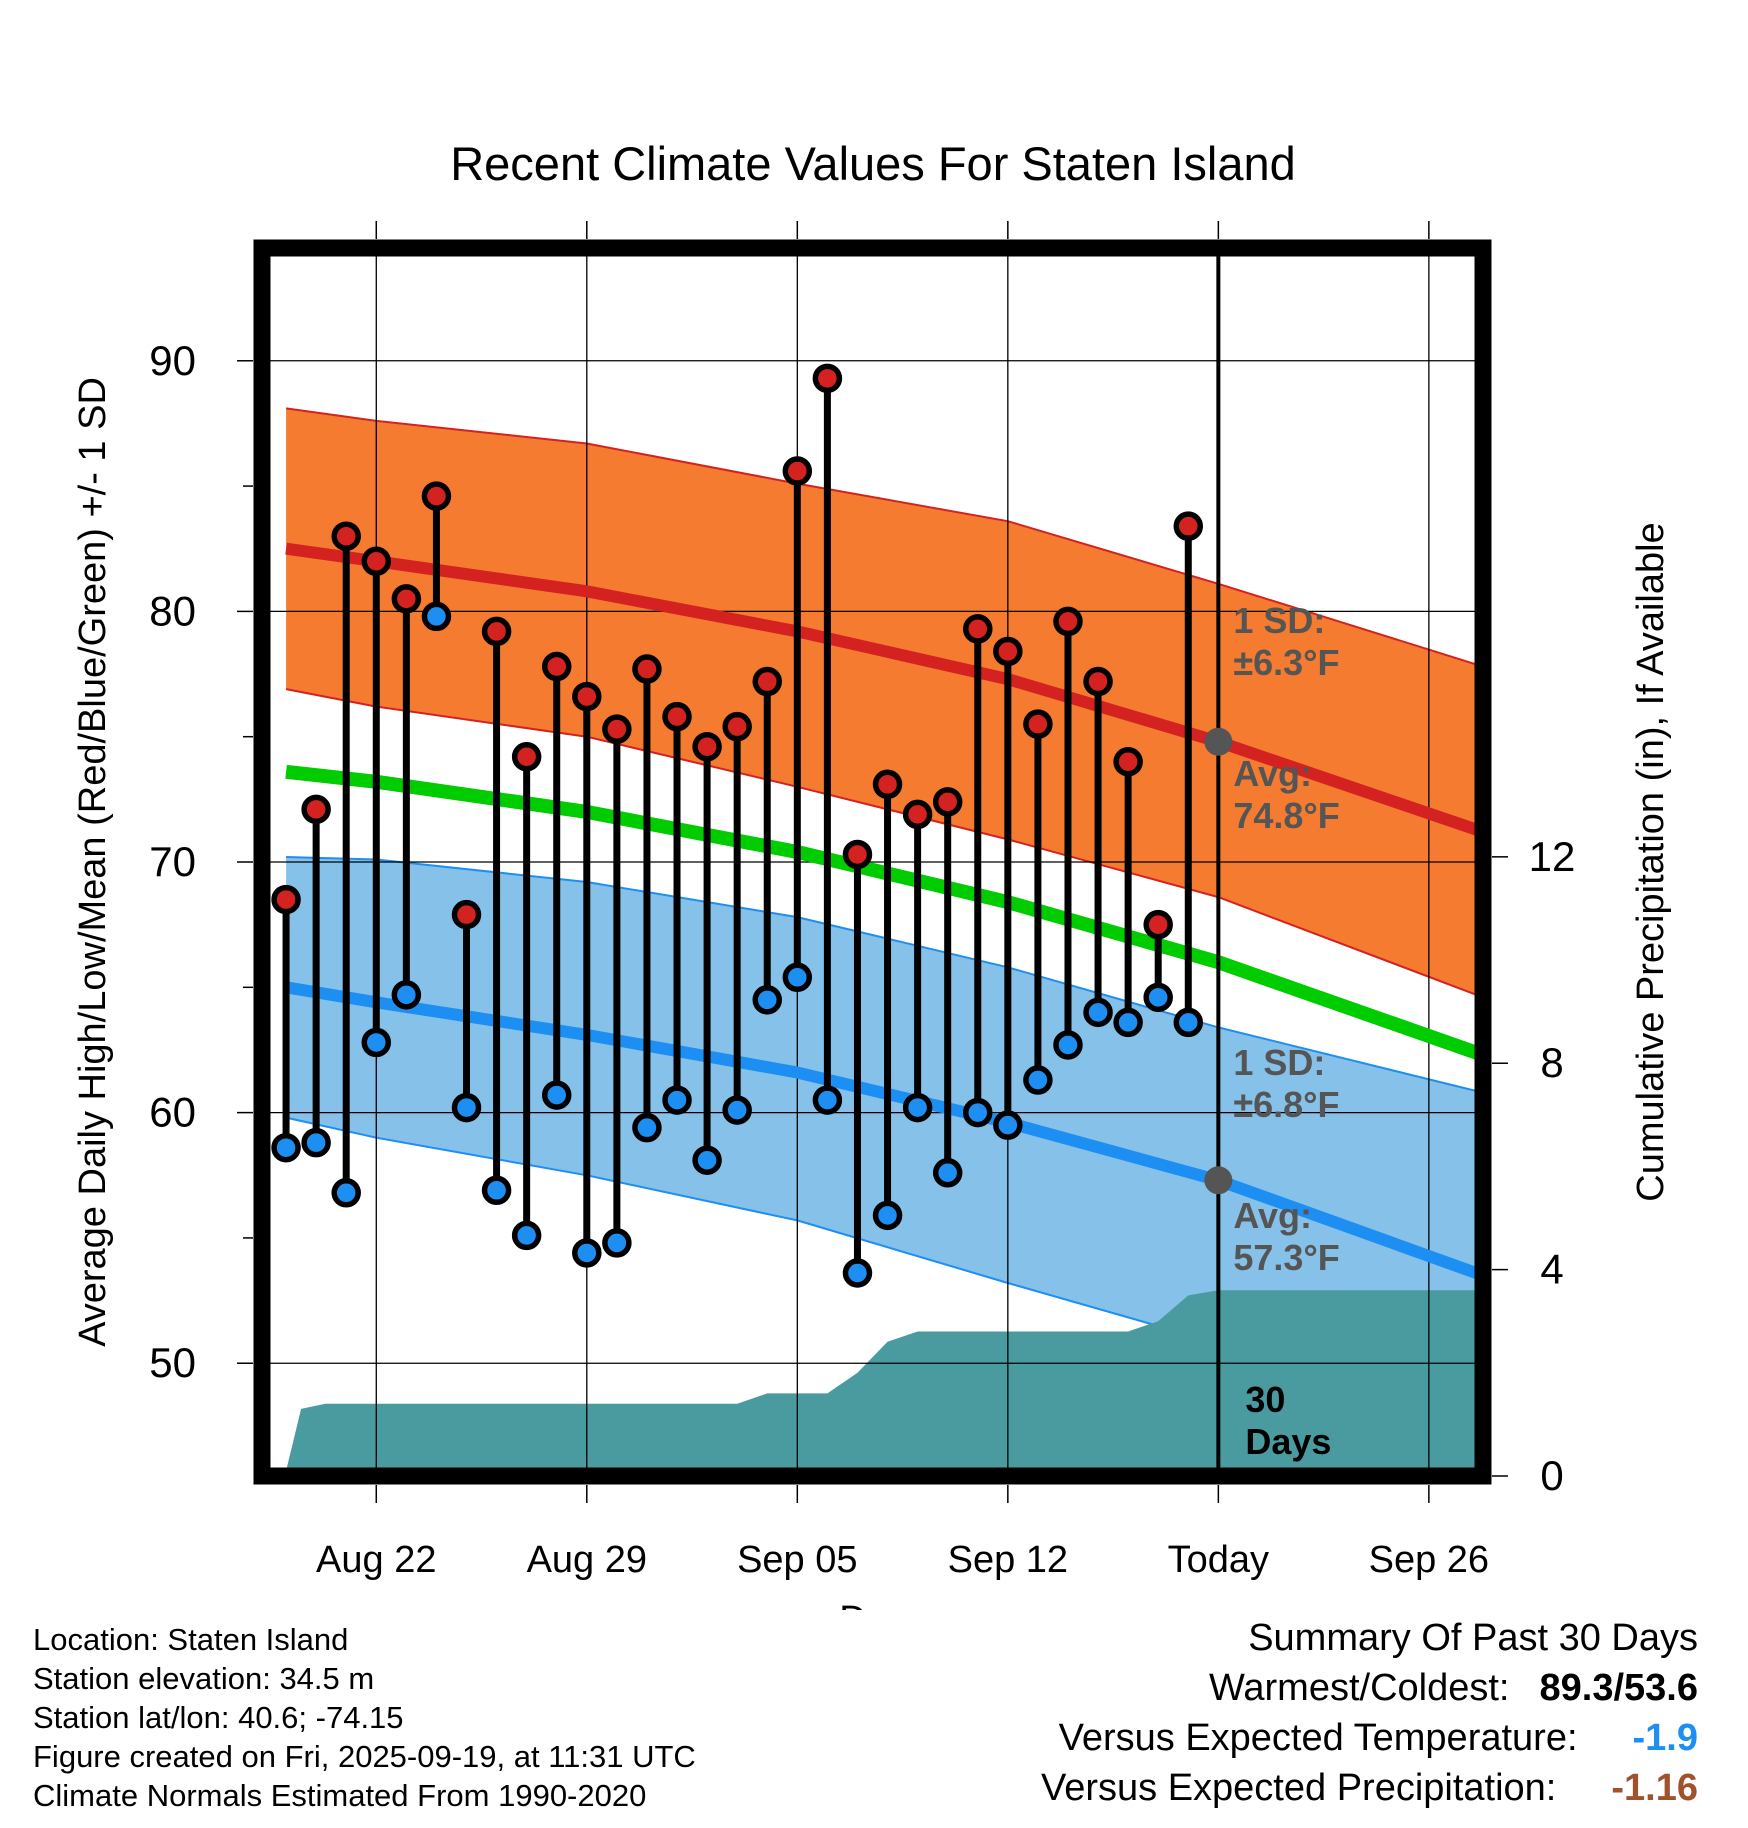 The height and width of the screenshot is (1828, 1748). Describe the element at coordinates (1661, 1688) in the screenshot. I see `coldest-value: 53.6` at that location.